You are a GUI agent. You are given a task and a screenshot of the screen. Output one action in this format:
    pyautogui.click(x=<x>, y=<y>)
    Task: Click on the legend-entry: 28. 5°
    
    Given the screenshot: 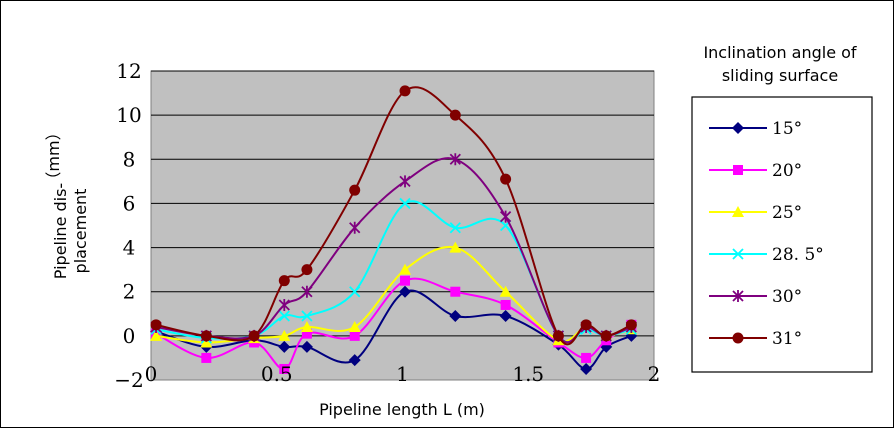 What is the action you would take?
    pyautogui.click(x=766, y=255)
    